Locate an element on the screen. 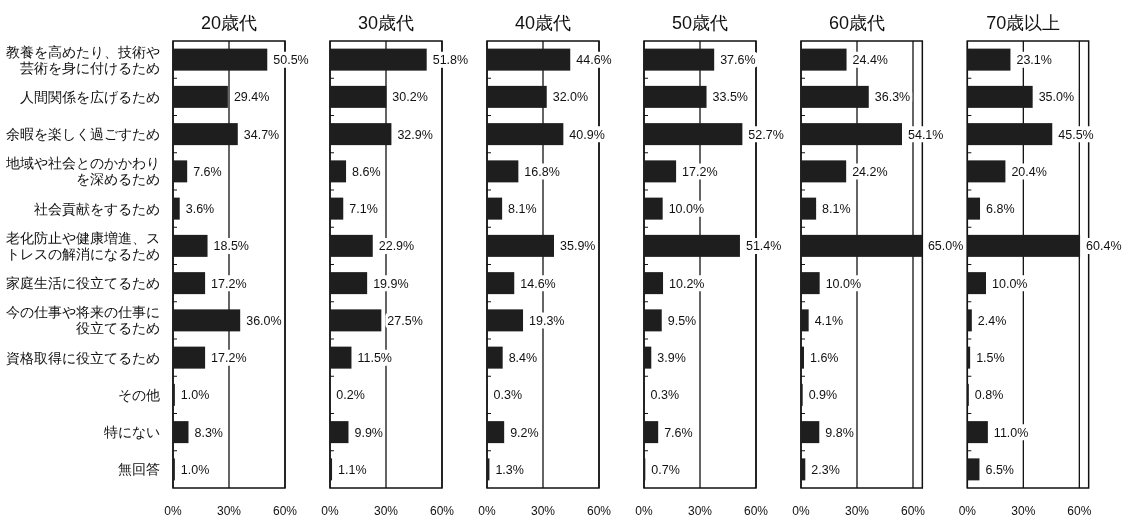 The width and height of the screenshot is (1134, 520). data-label: 37.6% is located at coordinates (738, 60).